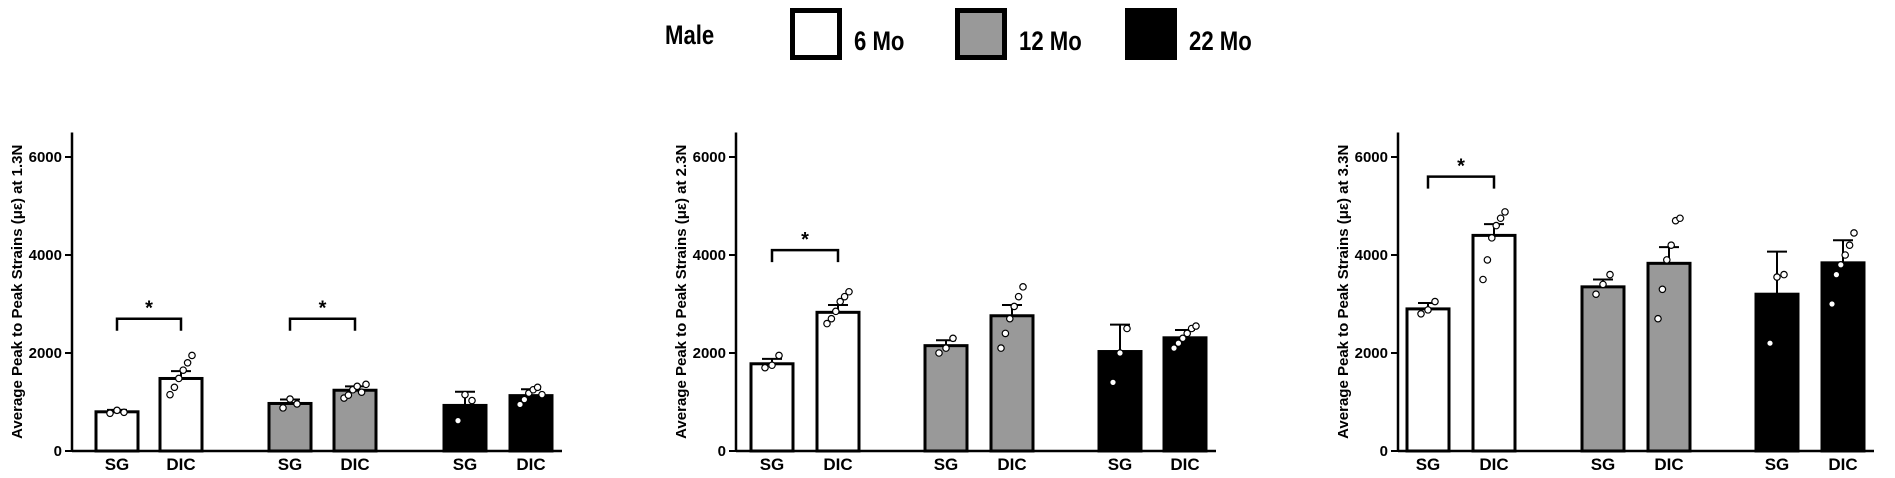 The height and width of the screenshot is (478, 1895). I want to click on legend-label-12mo: 12 Mo, so click(1050, 41).